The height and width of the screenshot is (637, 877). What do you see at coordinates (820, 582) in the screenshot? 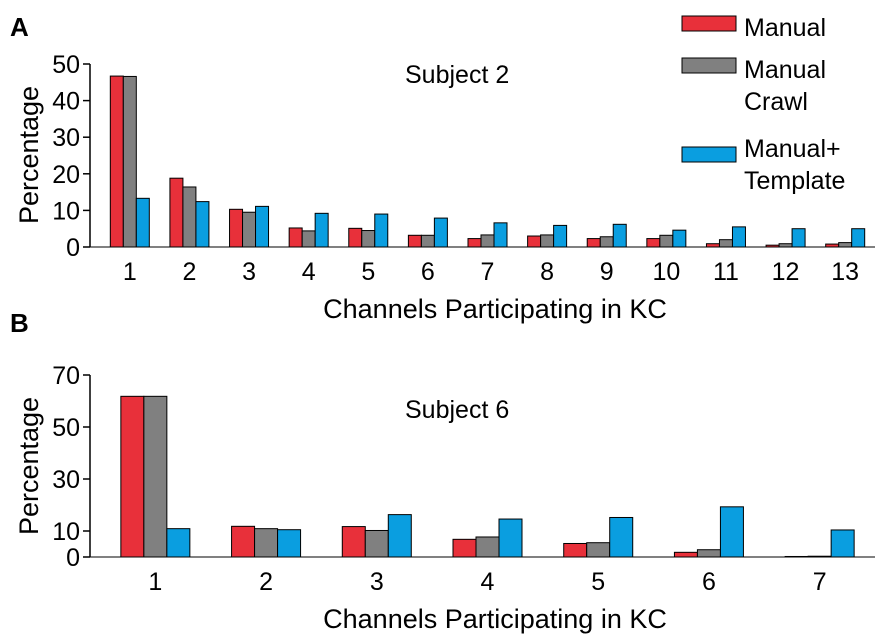
I see `panel-b-x-tick-label: 7` at bounding box center [820, 582].